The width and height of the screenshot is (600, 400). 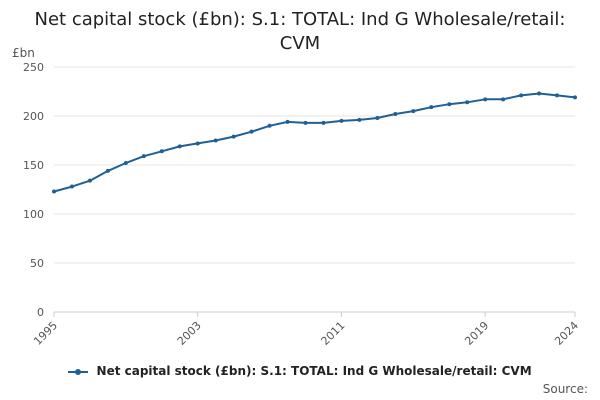 What do you see at coordinates (323, 122) in the screenshot?
I see `data-point-2010` at bounding box center [323, 122].